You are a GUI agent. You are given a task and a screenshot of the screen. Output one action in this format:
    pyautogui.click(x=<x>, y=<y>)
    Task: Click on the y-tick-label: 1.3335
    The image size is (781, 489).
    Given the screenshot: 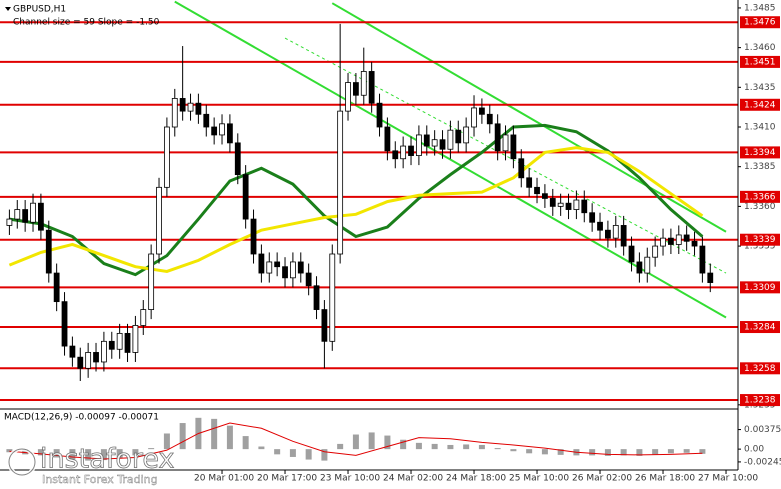 What is the action you would take?
    pyautogui.click(x=760, y=247)
    